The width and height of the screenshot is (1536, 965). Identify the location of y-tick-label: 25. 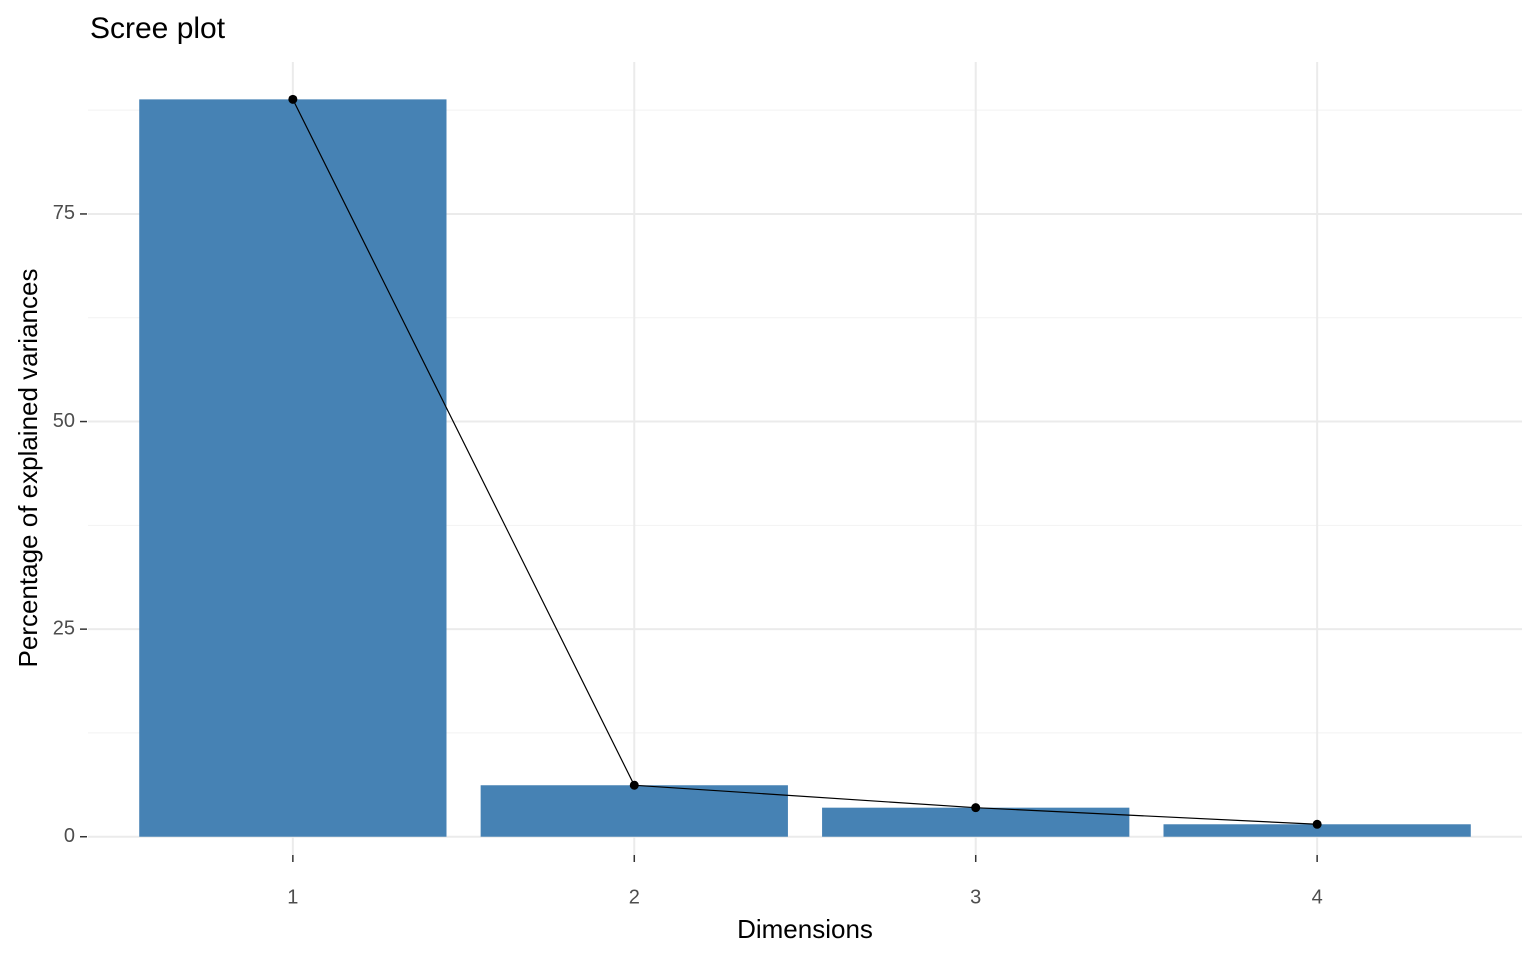
(64, 628).